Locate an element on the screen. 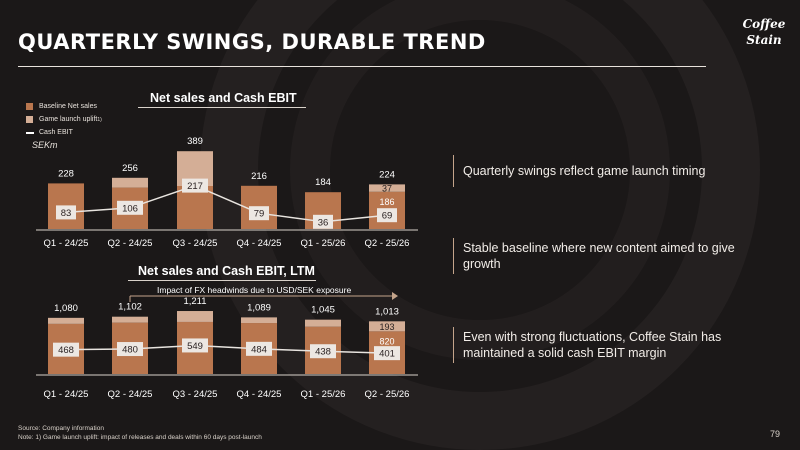 This screenshot has height=450, width=800. chart1-category-label: Q3 - 24/25 is located at coordinates (195, 243).